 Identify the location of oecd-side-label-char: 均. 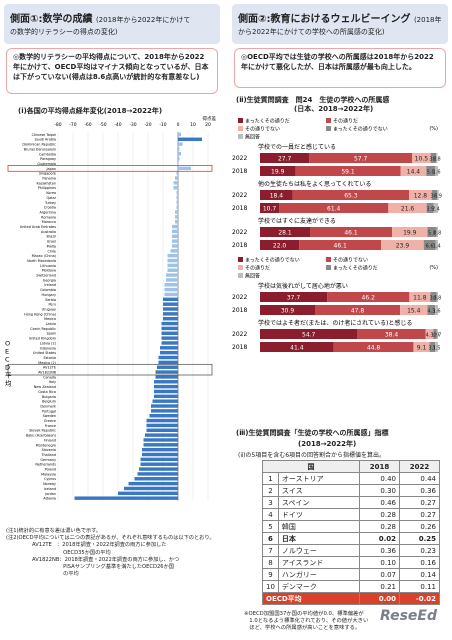
(8, 382).